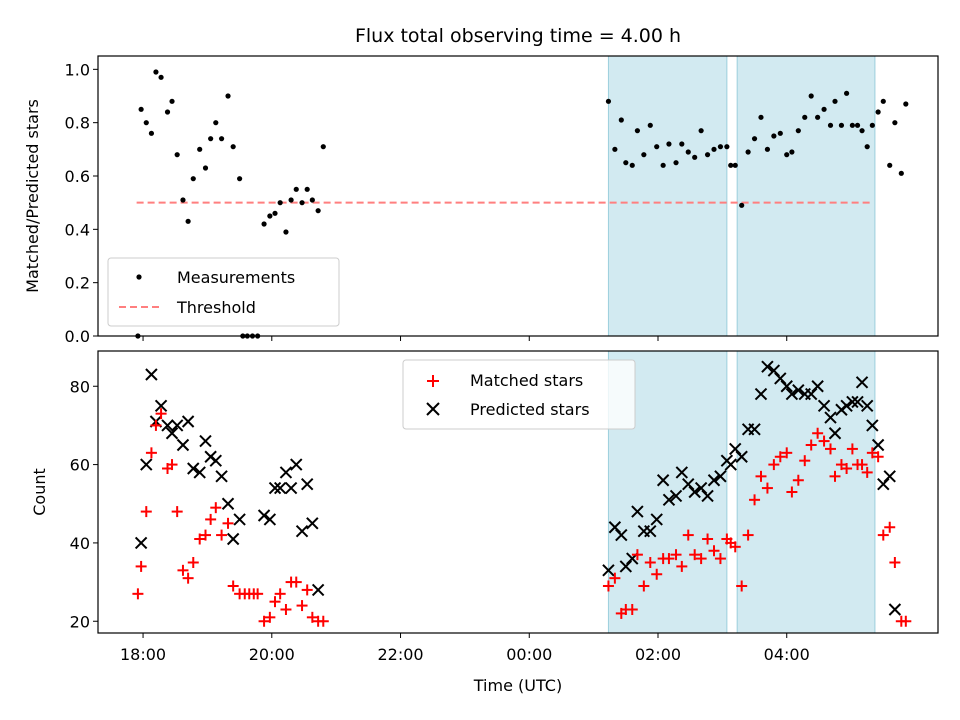  What do you see at coordinates (658, 654) in the screenshot?
I see `xtick-label: 02:00` at bounding box center [658, 654].